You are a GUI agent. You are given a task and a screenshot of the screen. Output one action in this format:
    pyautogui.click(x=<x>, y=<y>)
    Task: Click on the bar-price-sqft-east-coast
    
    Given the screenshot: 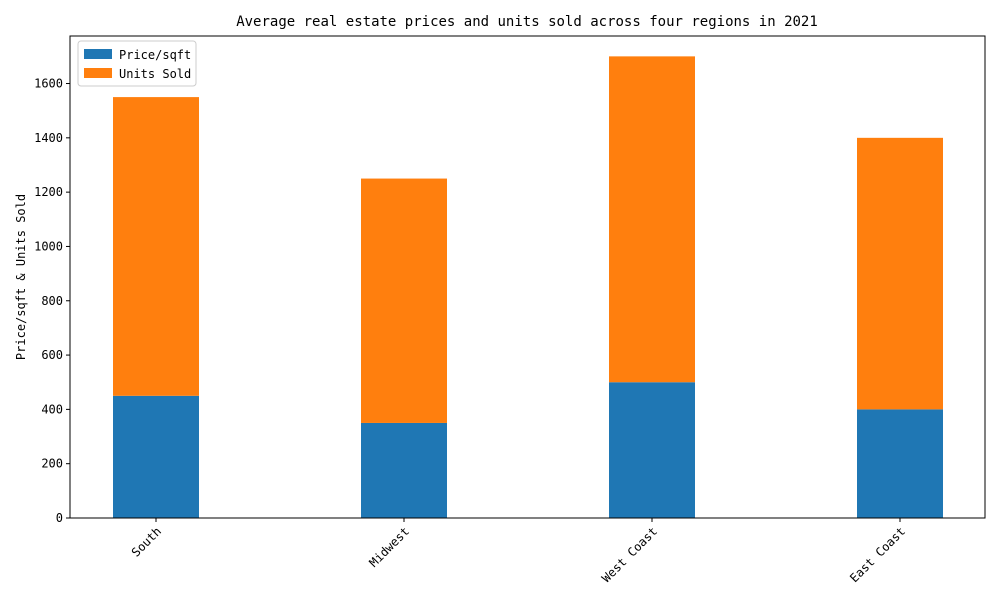 What is the action you would take?
    pyautogui.click(x=900, y=463)
    